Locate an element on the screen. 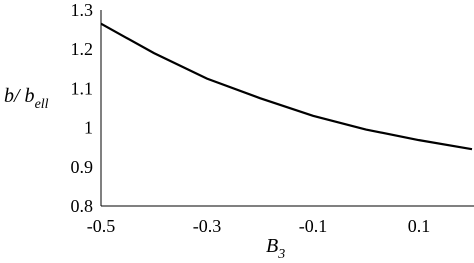 The height and width of the screenshot is (263, 474). y-tick-label: 0.9 is located at coordinates (82, 167).